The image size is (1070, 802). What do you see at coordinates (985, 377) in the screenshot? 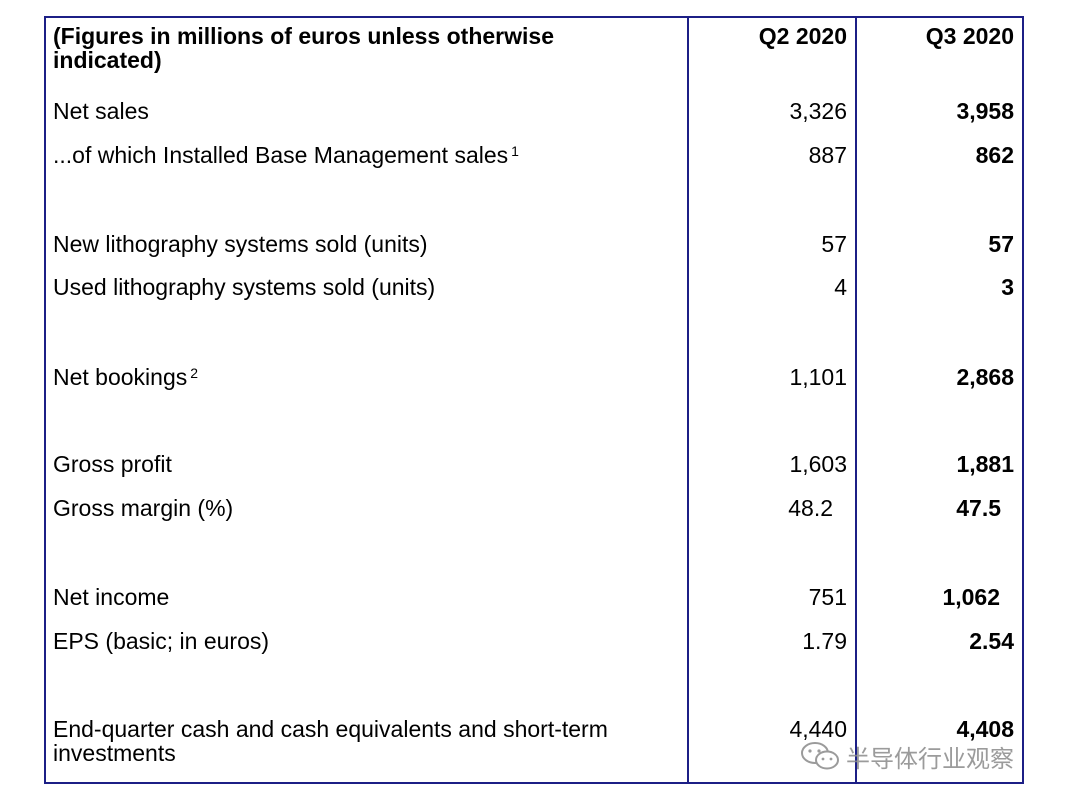
I see `row-q3-net-bookings: 2,868` at bounding box center [985, 377].